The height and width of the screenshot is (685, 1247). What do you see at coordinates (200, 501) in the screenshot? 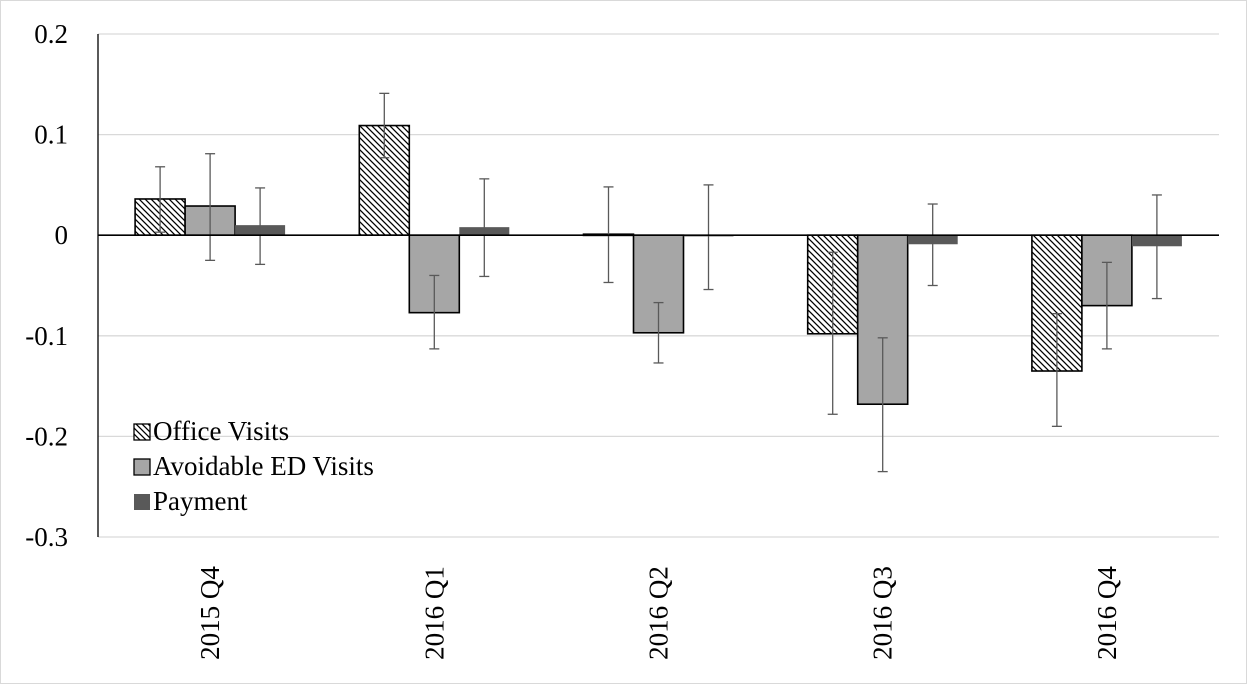
I see `legend-label: Payment` at bounding box center [200, 501].